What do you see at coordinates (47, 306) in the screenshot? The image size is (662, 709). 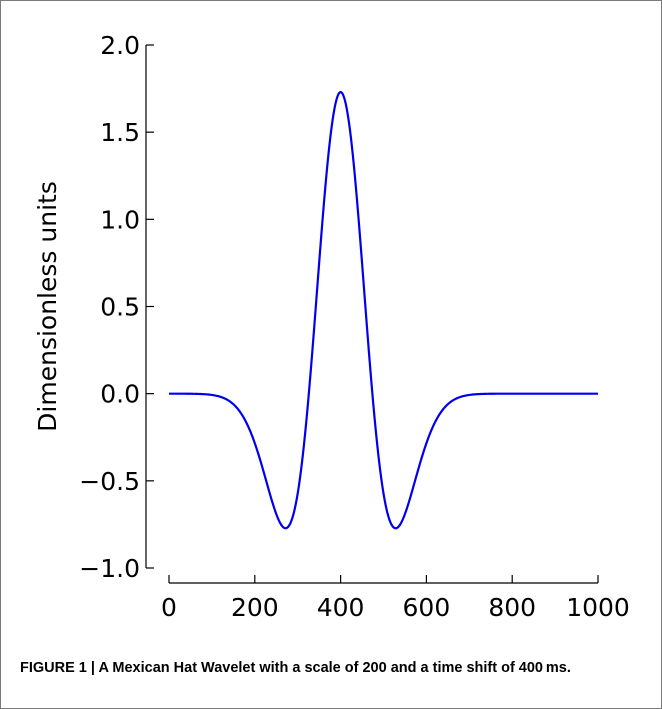 I see `y-axis-label: Dimensionless units` at bounding box center [47, 306].